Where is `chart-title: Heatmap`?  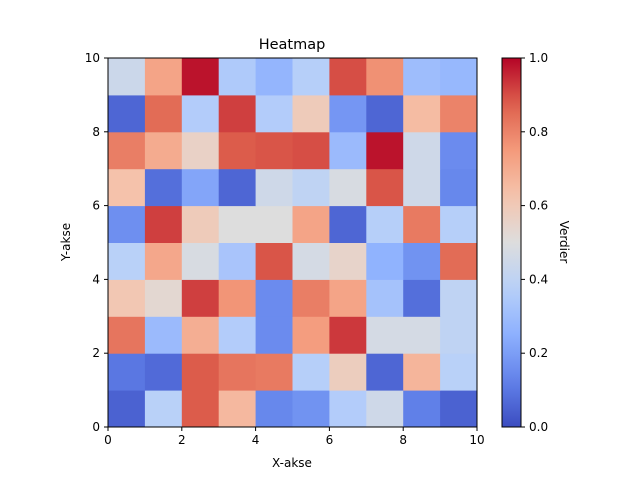
chart-title: Heatmap is located at coordinates (292, 45).